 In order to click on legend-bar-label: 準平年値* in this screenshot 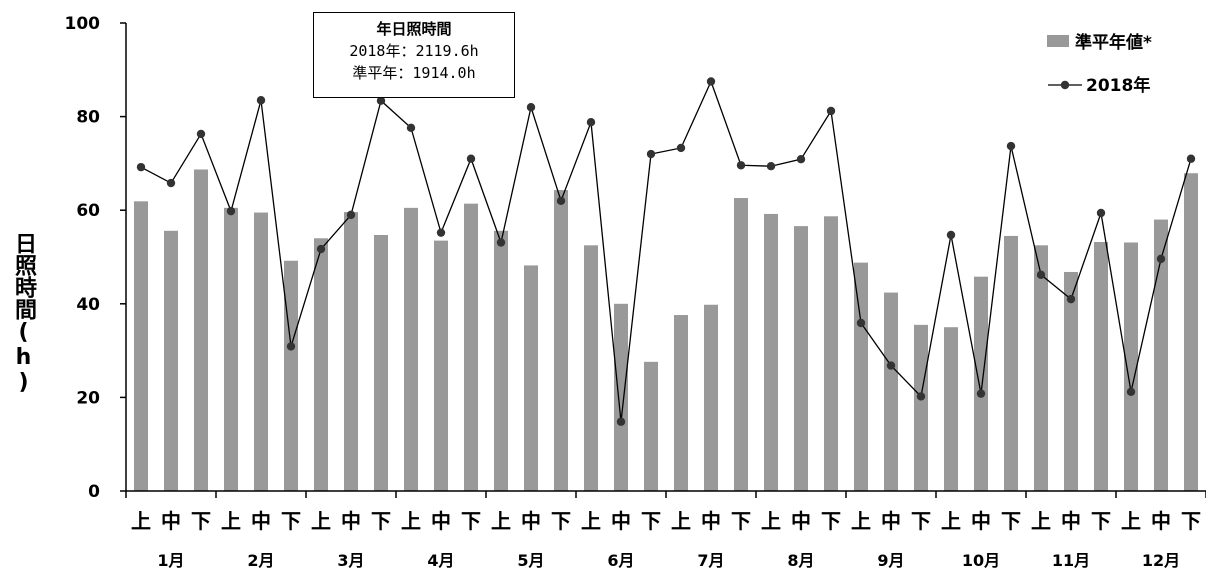, I will do `click(1113, 42)`.